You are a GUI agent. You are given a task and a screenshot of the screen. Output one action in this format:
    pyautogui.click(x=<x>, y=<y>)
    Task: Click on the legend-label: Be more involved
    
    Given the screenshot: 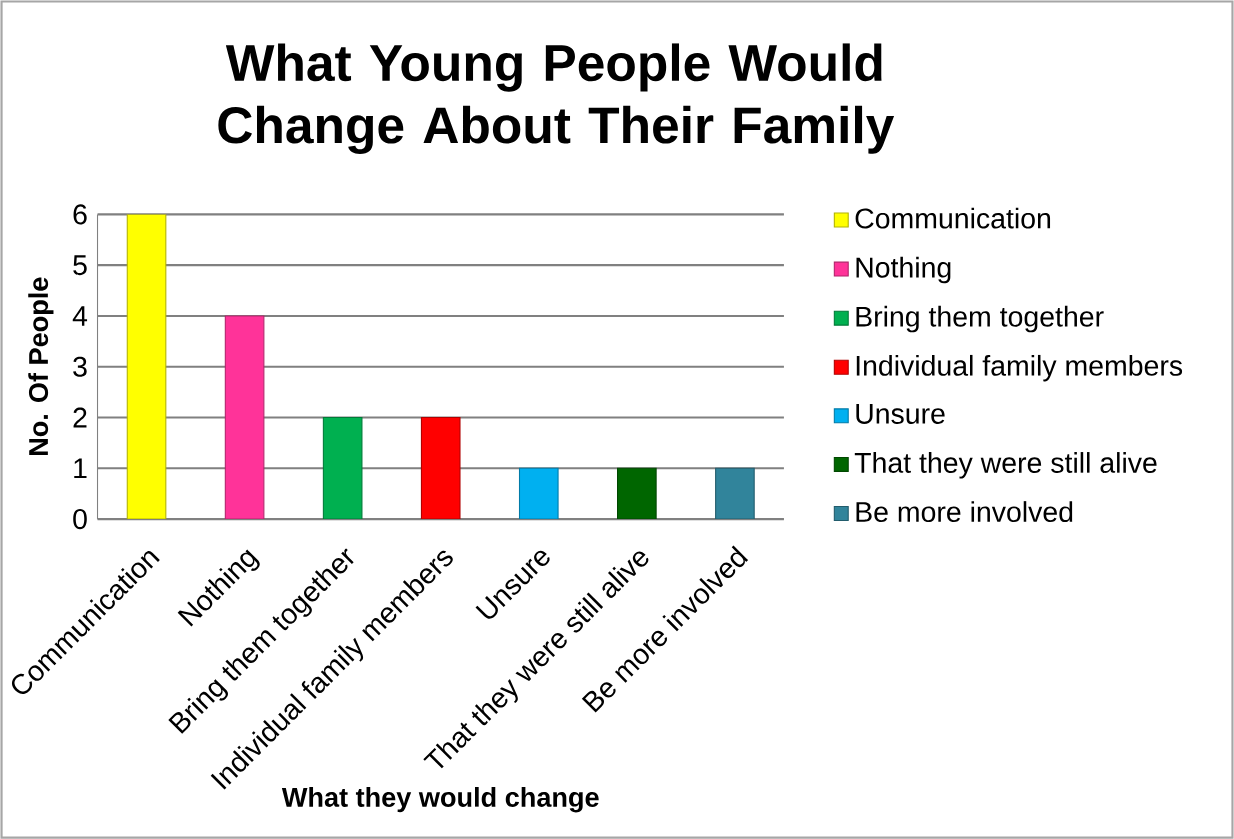 What is the action you would take?
    pyautogui.click(x=964, y=511)
    